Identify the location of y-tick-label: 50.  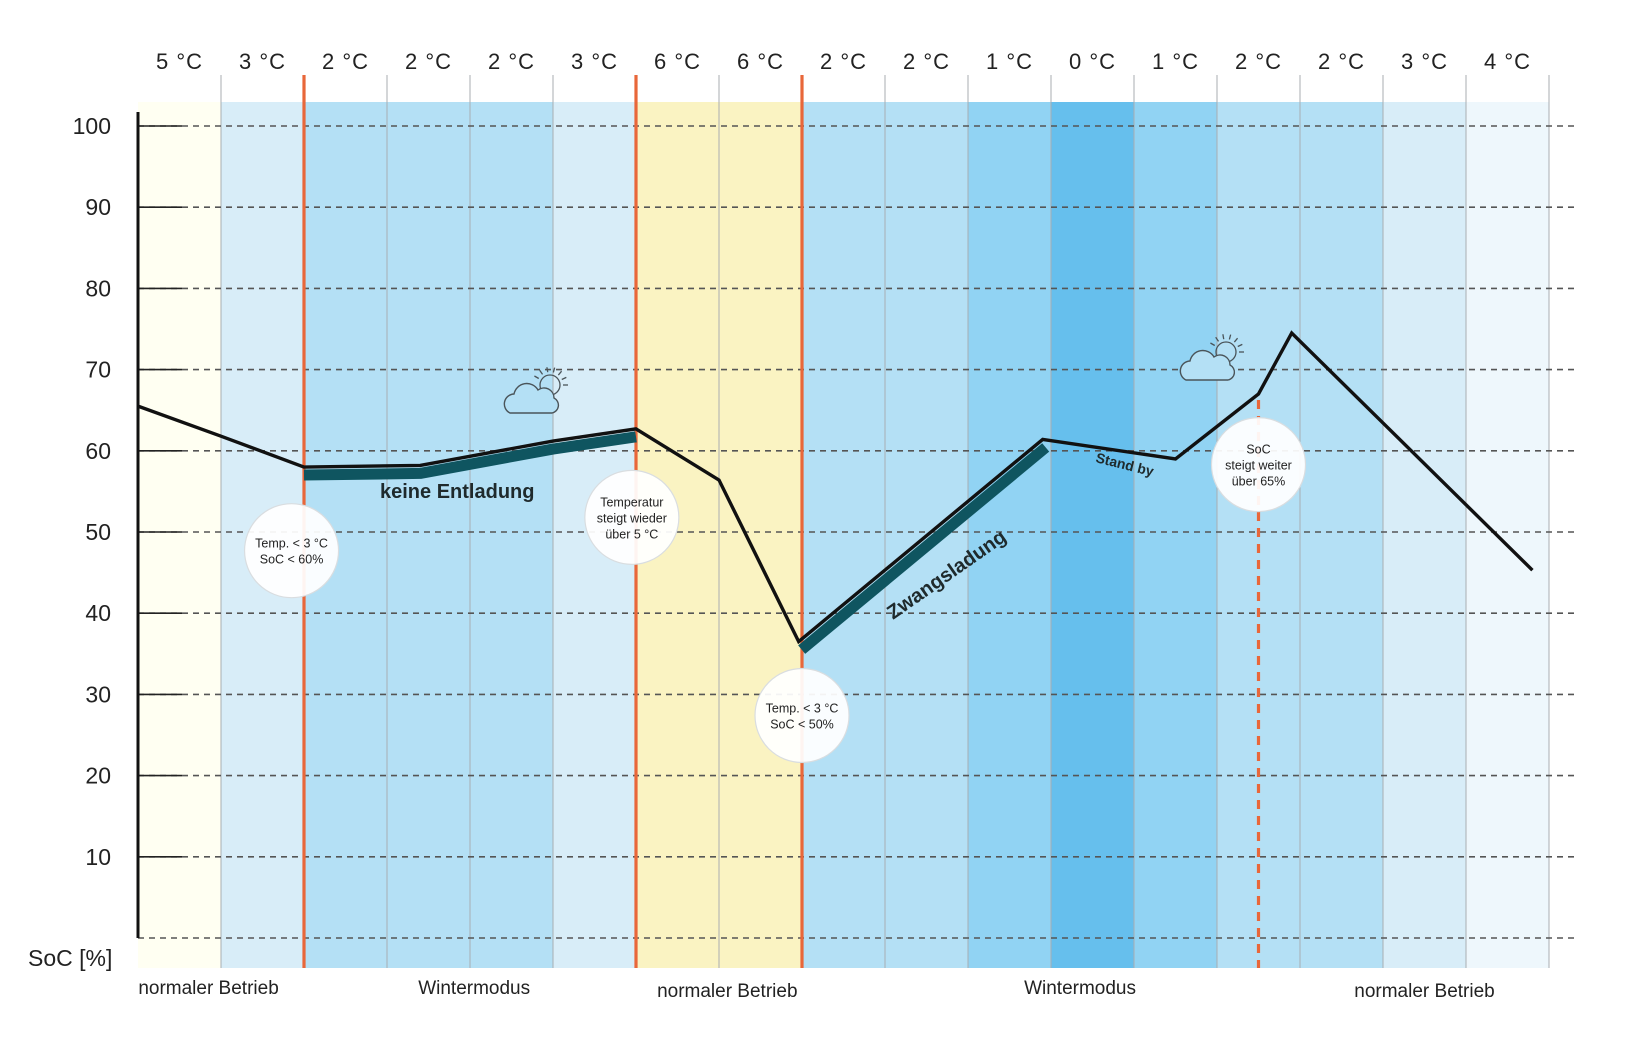
(98, 532).